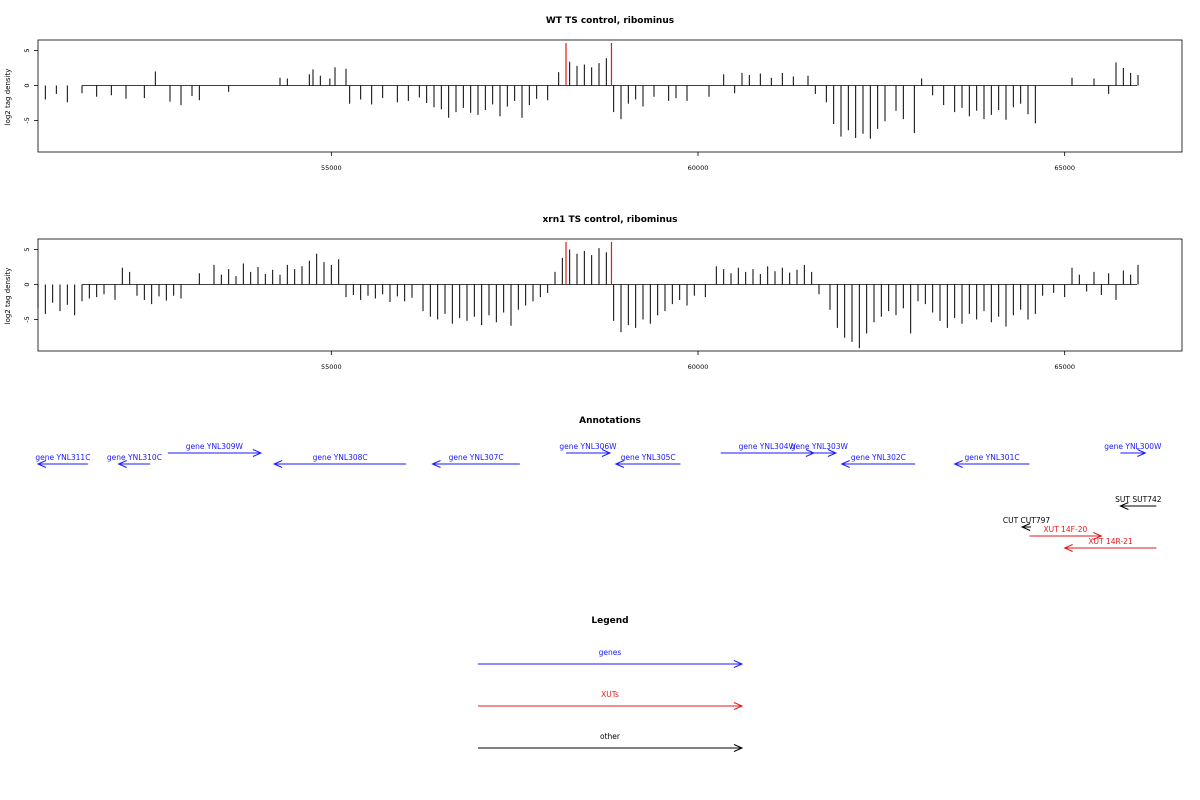 The image size is (1200, 800). I want to click on wt-track-yaxis: -5 0 5, so click(30, 86).